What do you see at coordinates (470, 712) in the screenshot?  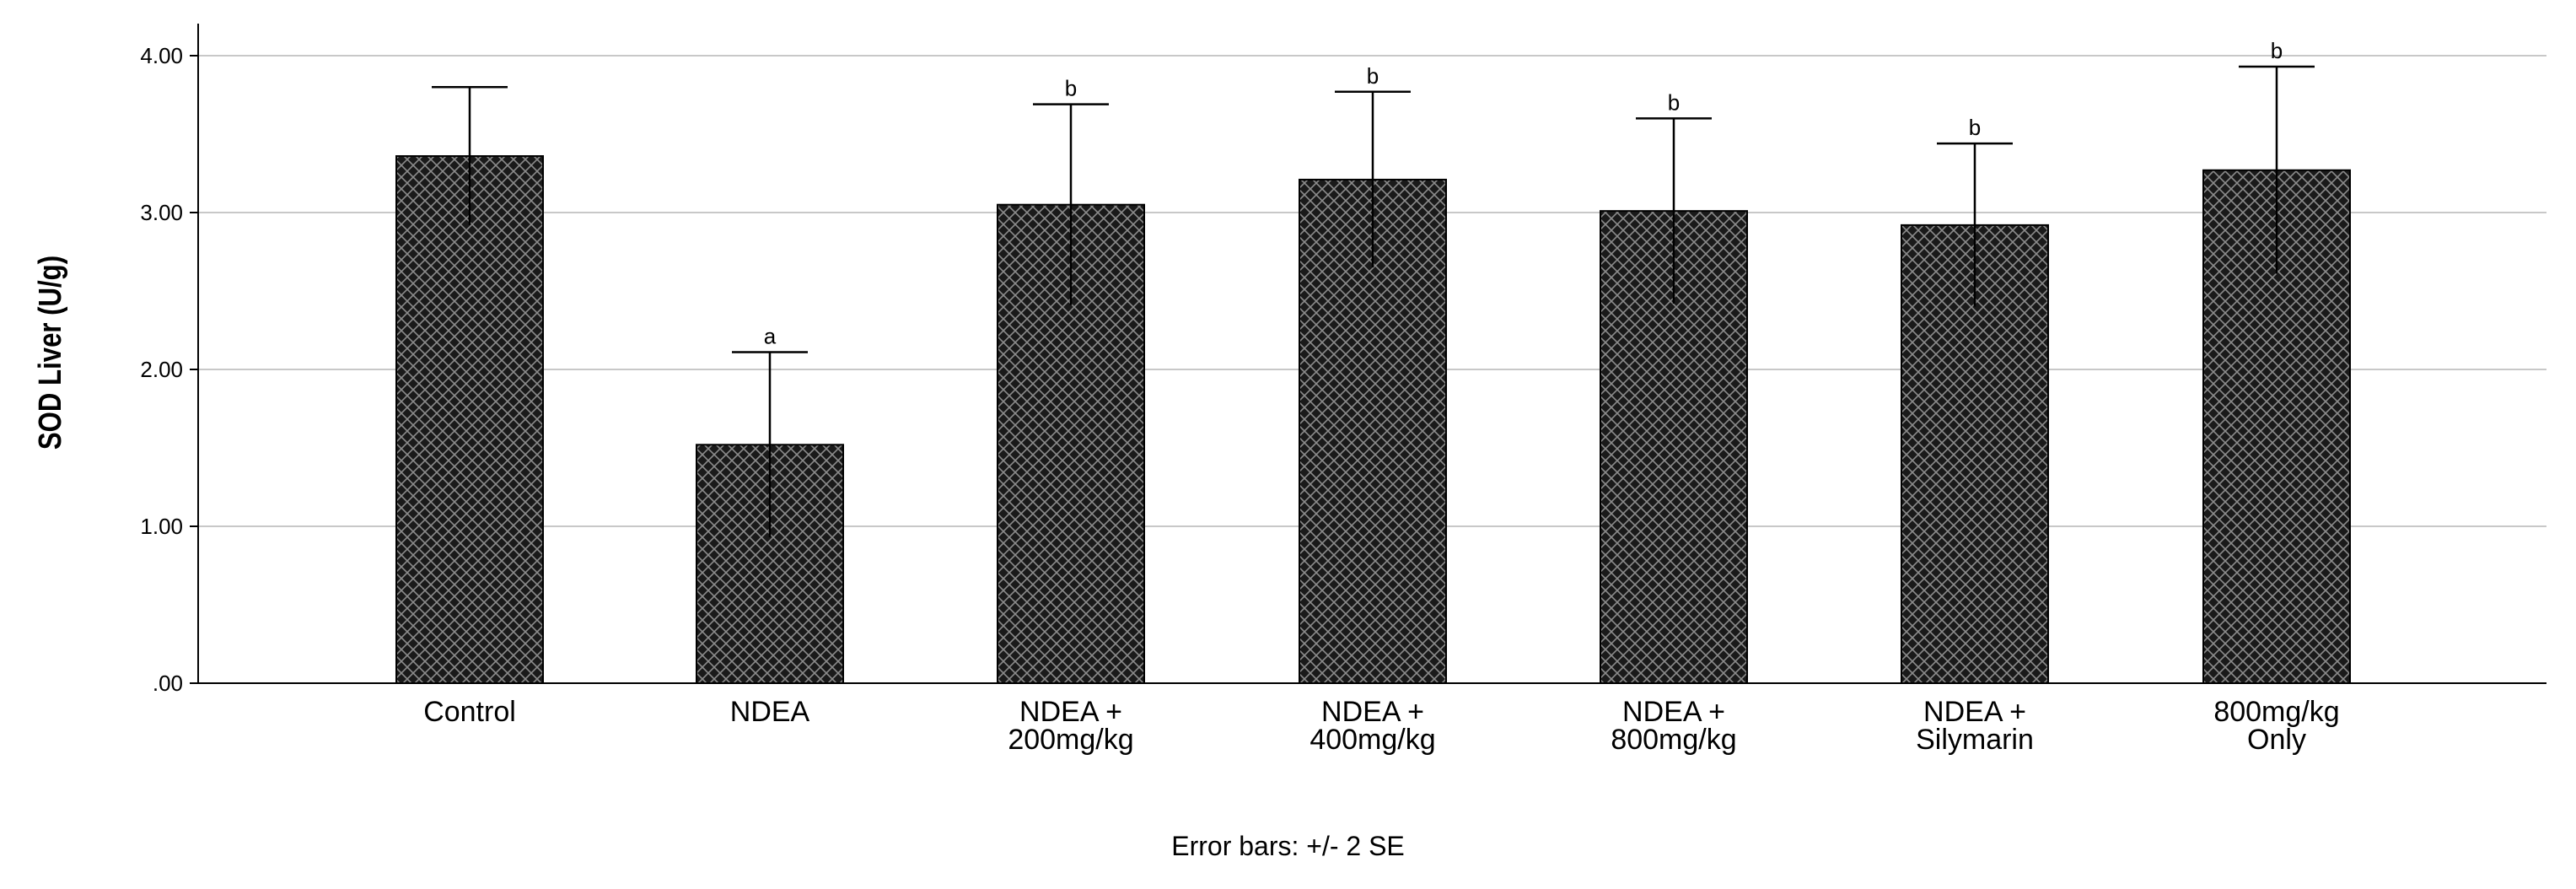 I see `category-label: Control` at bounding box center [470, 712].